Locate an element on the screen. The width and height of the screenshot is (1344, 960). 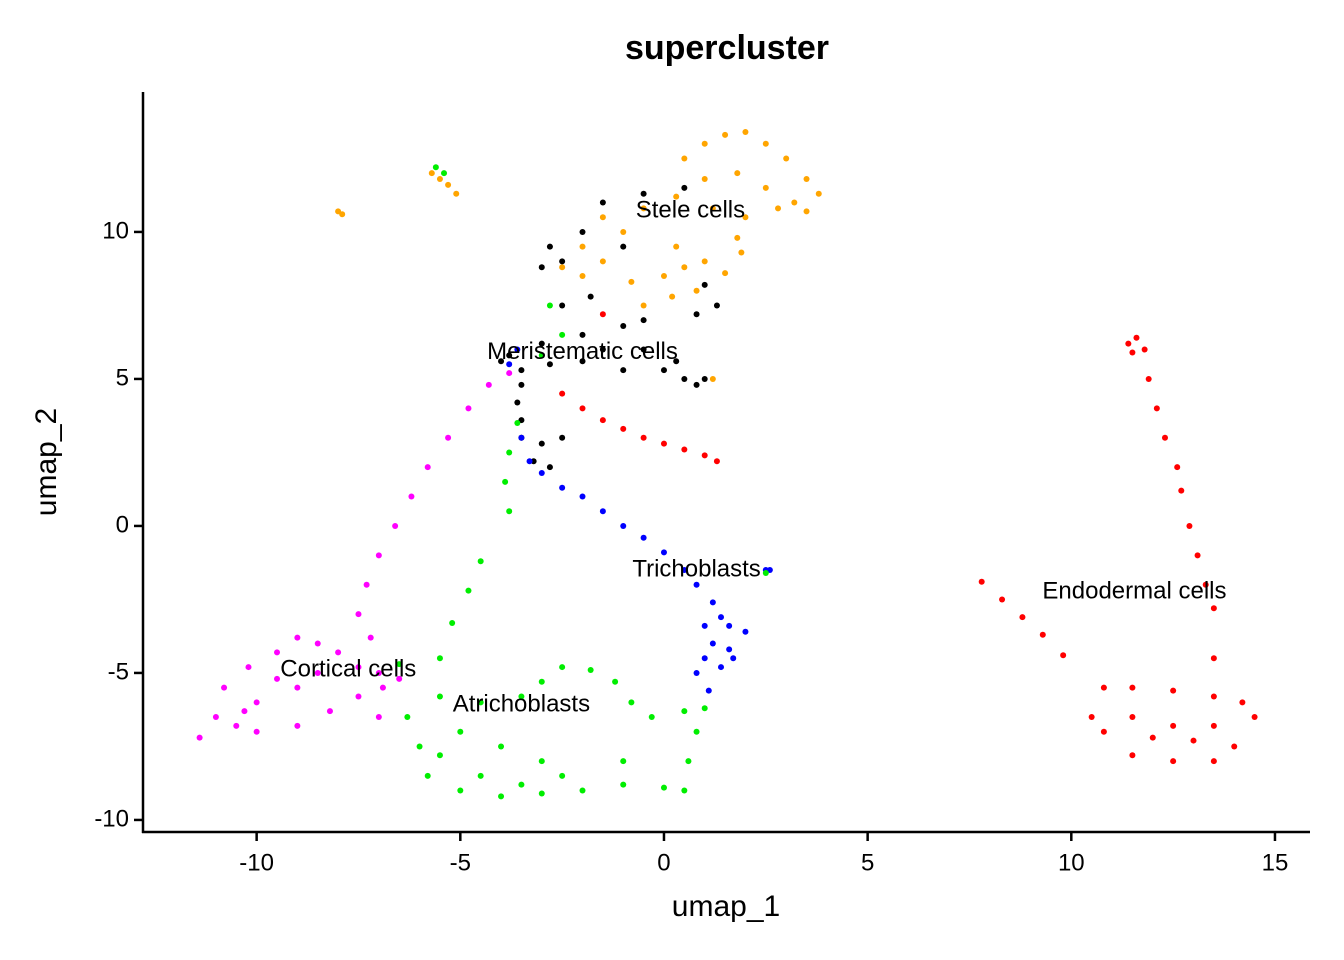
cluster-label: Meristematic cells is located at coordinates (582, 351).